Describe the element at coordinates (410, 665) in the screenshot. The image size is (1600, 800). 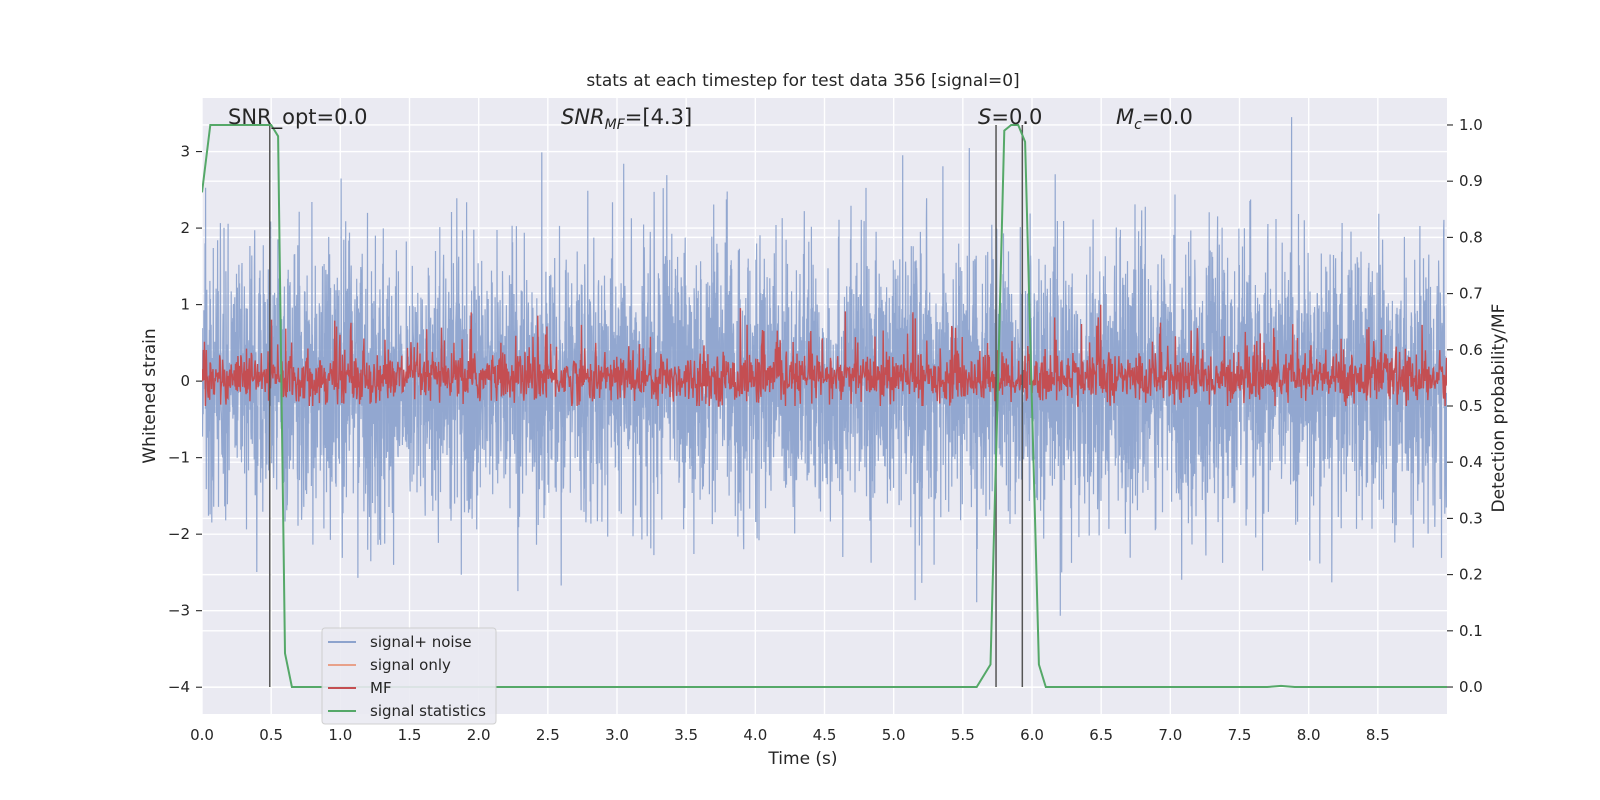
I see `legend-label-1: signal only` at that location.